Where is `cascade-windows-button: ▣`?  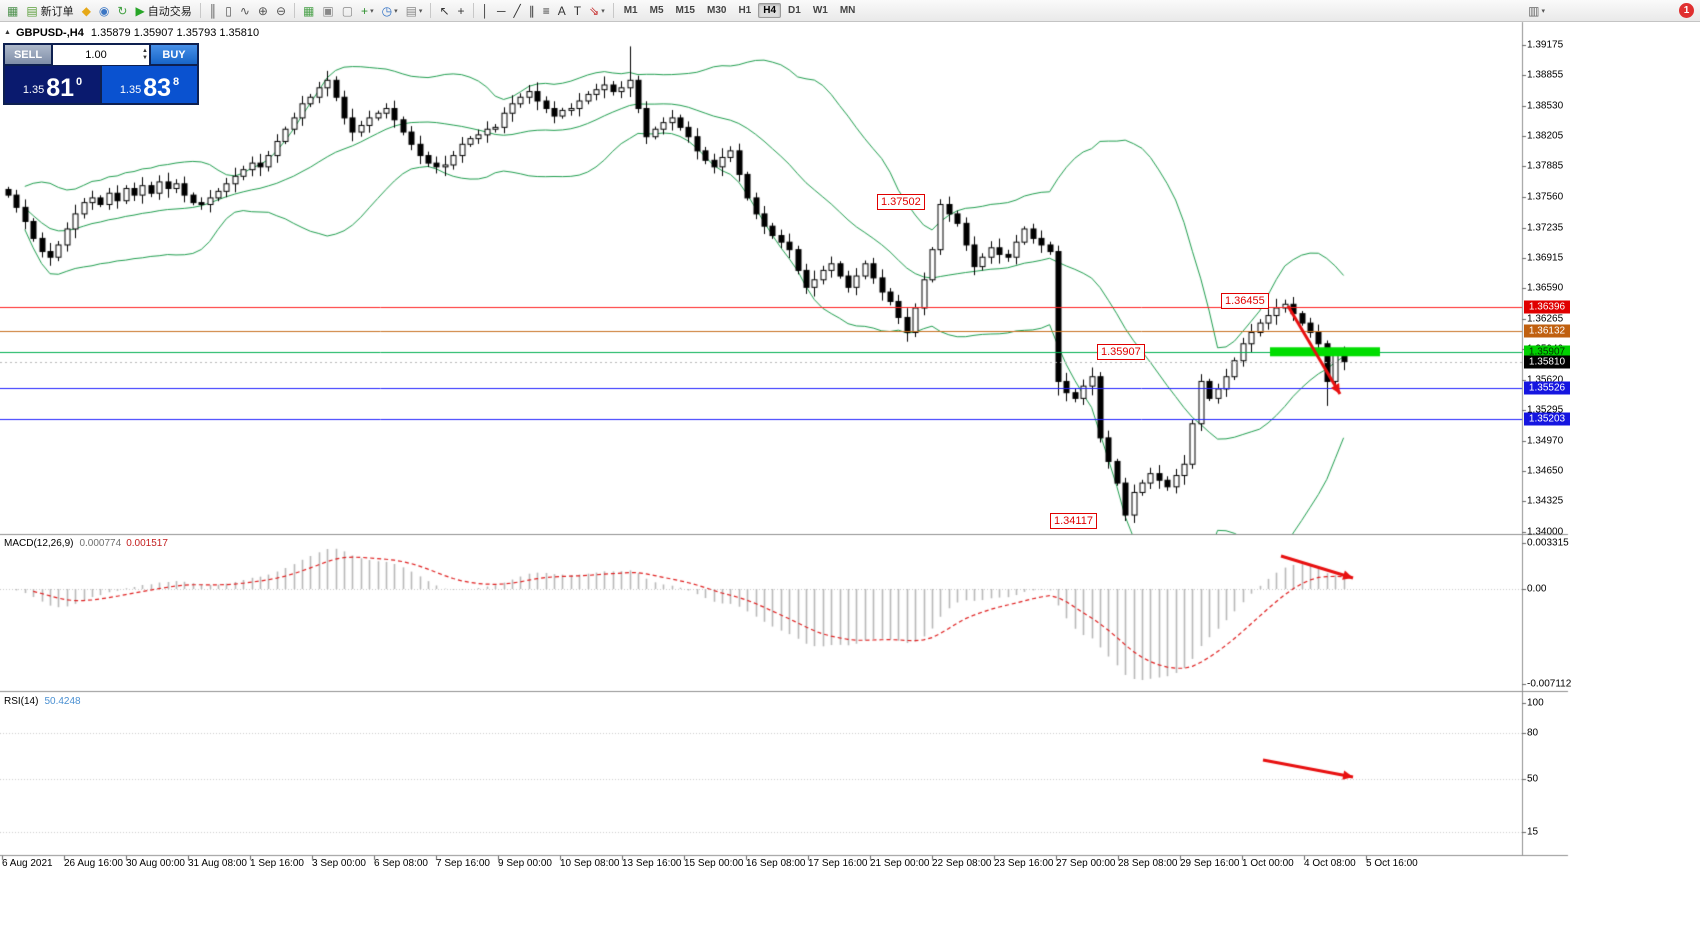
cascade-windows-button: ▣ is located at coordinates (327, 11).